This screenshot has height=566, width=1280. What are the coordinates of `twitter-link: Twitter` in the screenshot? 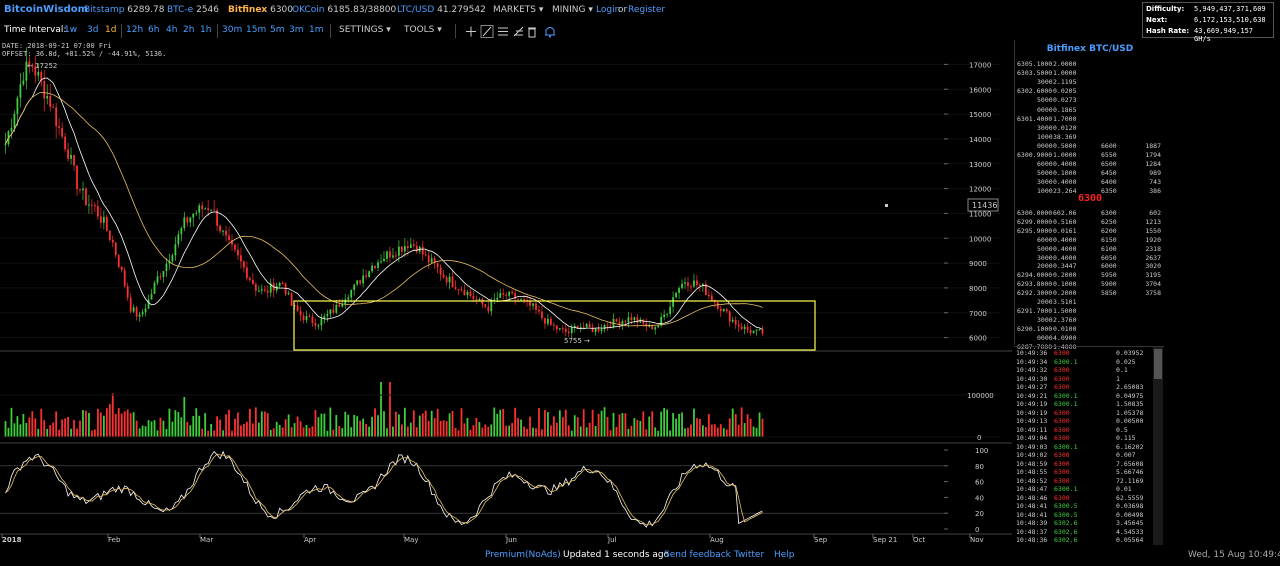 It's located at (749, 555).